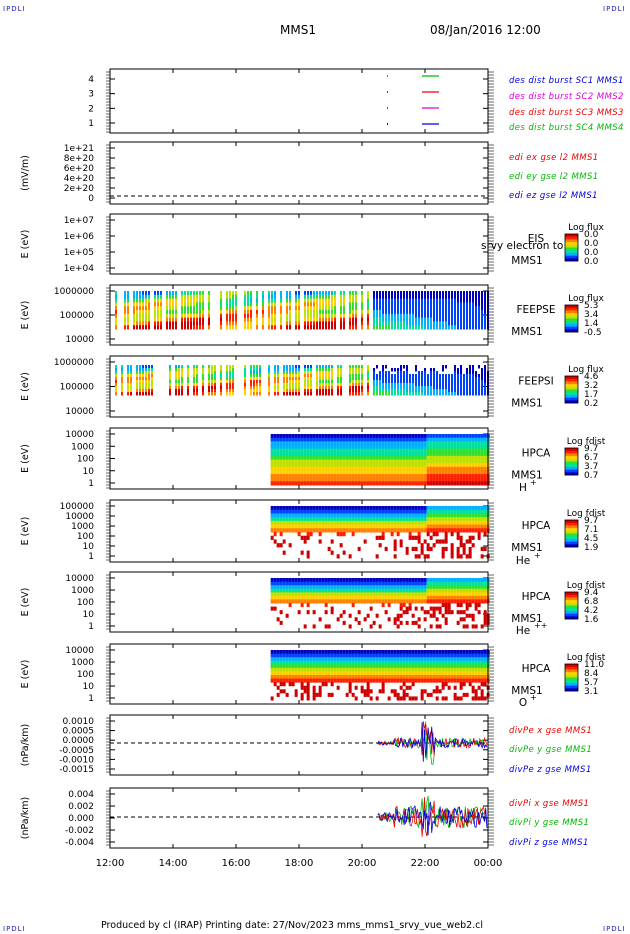 The width and height of the screenshot is (630, 934). What do you see at coordinates (591, 395) in the screenshot?
I see `colorbar-tick-label: 1.7` at bounding box center [591, 395].